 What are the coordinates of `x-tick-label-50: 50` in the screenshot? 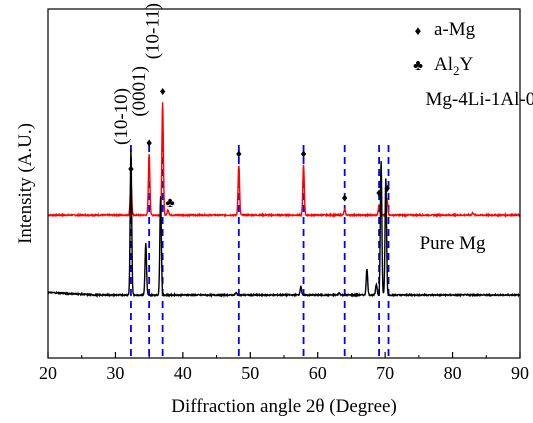 It's located at (250, 373).